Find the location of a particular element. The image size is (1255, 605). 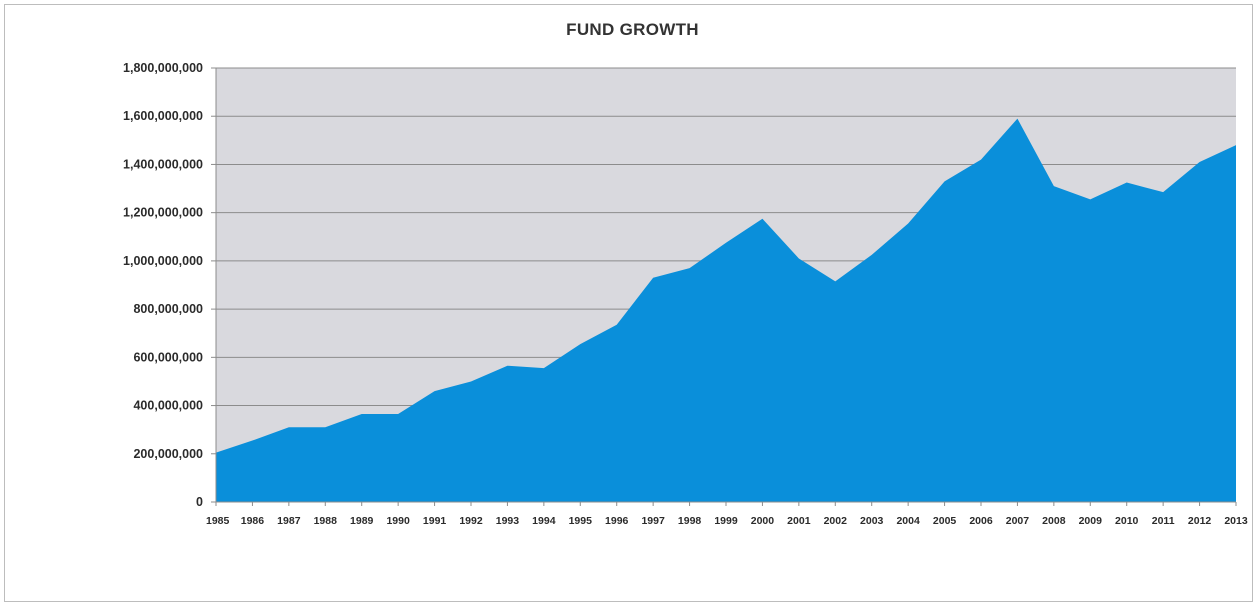

x-tick-label: 2009 is located at coordinates (1091, 521).